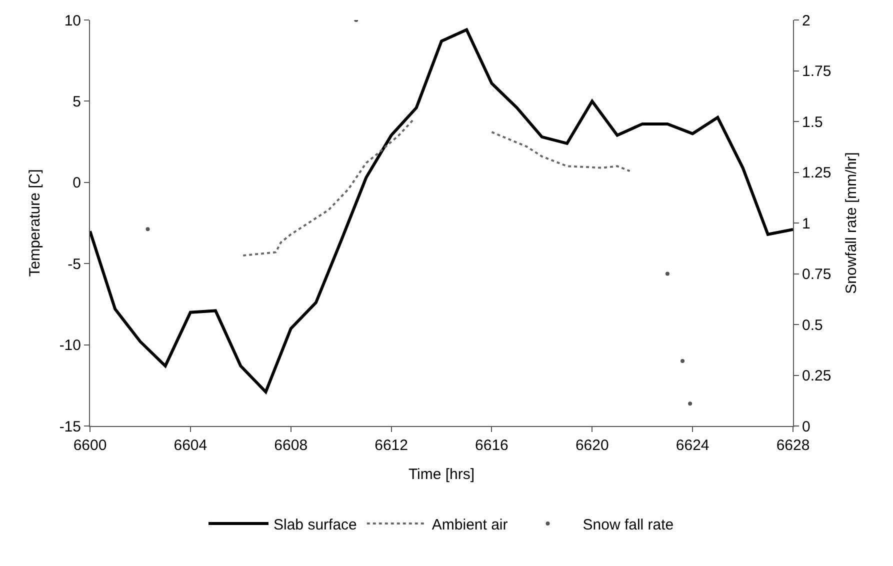 Image resolution: width=893 pixels, height=566 pixels. Describe the element at coordinates (441, 474) in the screenshot. I see `x-axis-title: Time [hrs]` at that location.